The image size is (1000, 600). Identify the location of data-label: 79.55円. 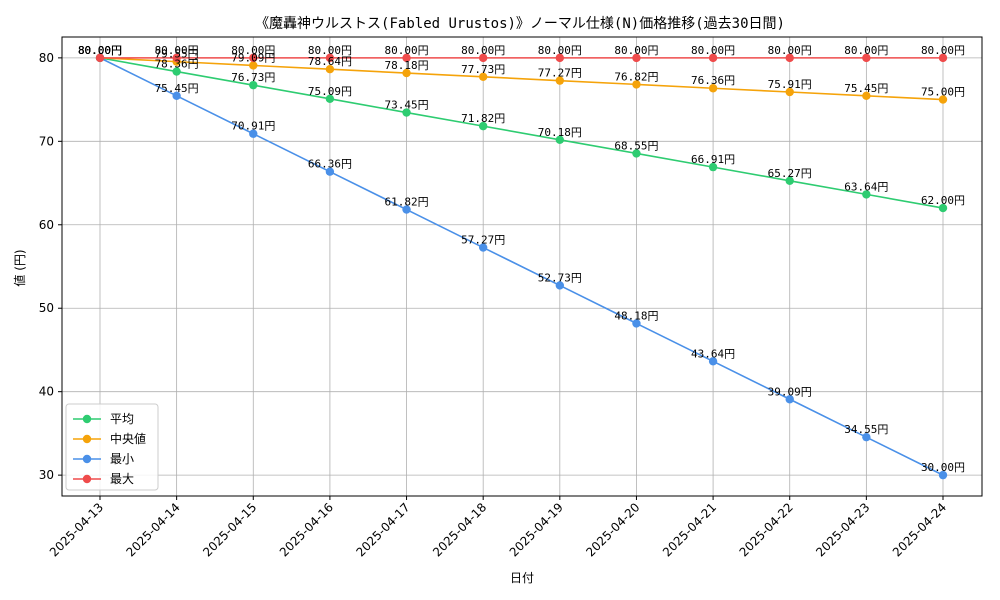
(177, 54).